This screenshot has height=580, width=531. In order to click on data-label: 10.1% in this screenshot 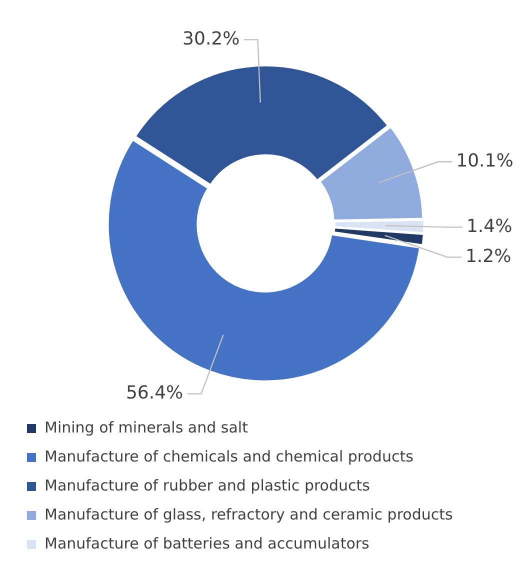, I will do `click(485, 161)`.